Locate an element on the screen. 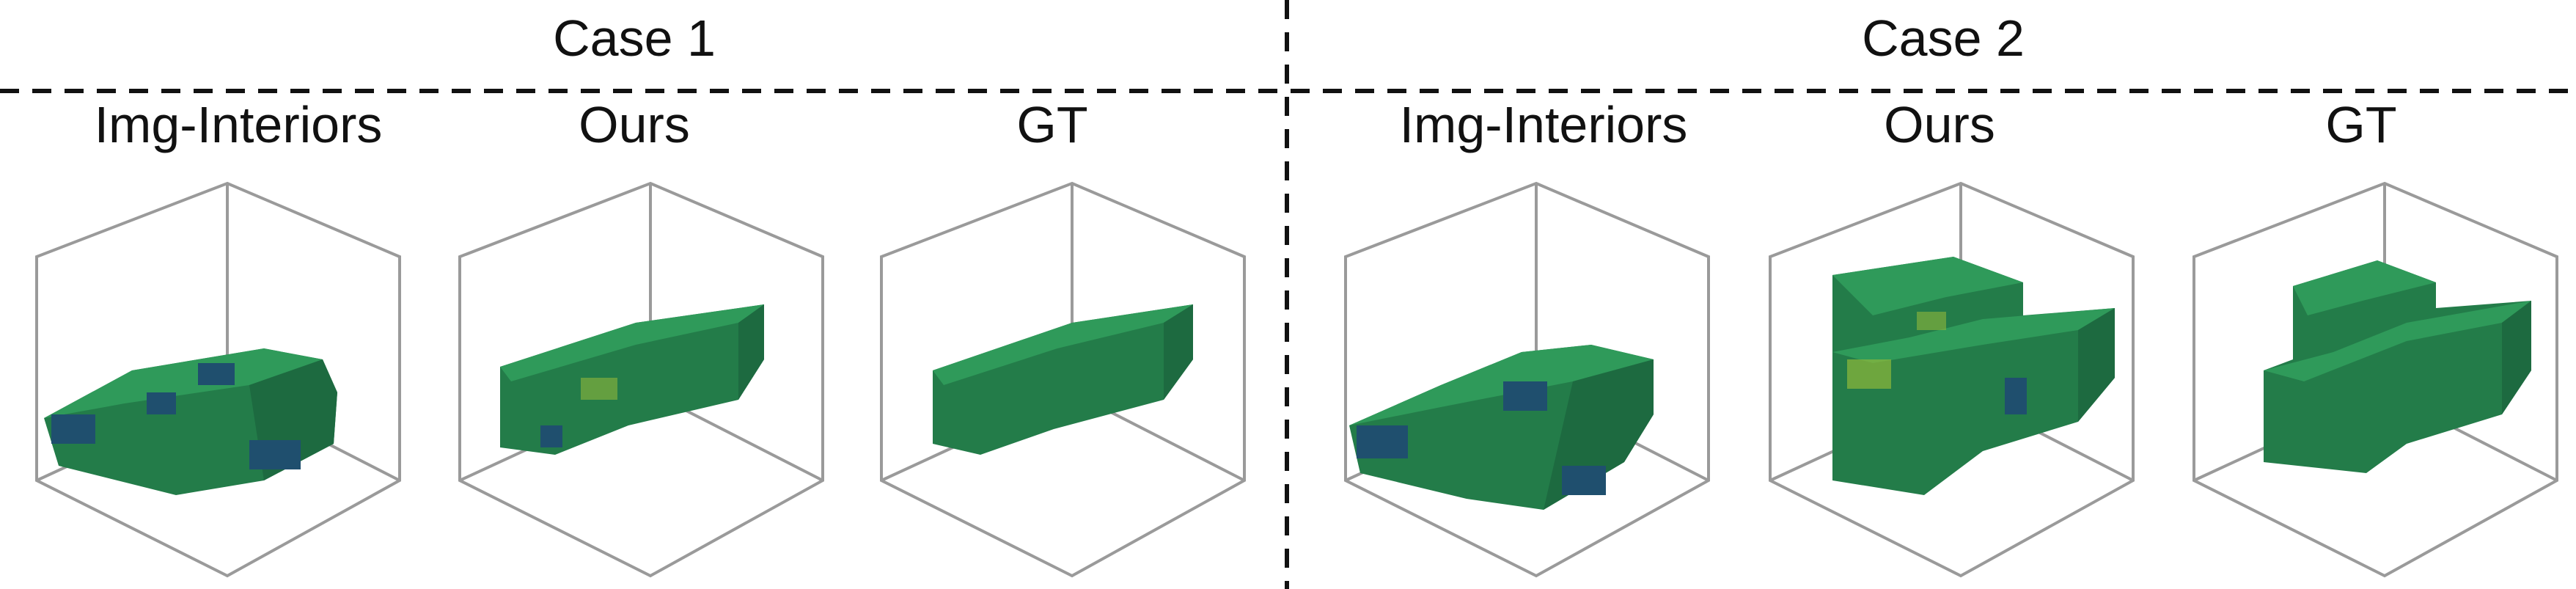 The height and width of the screenshot is (589, 2576). case-2-img-interiors-render is located at coordinates (1527, 380).